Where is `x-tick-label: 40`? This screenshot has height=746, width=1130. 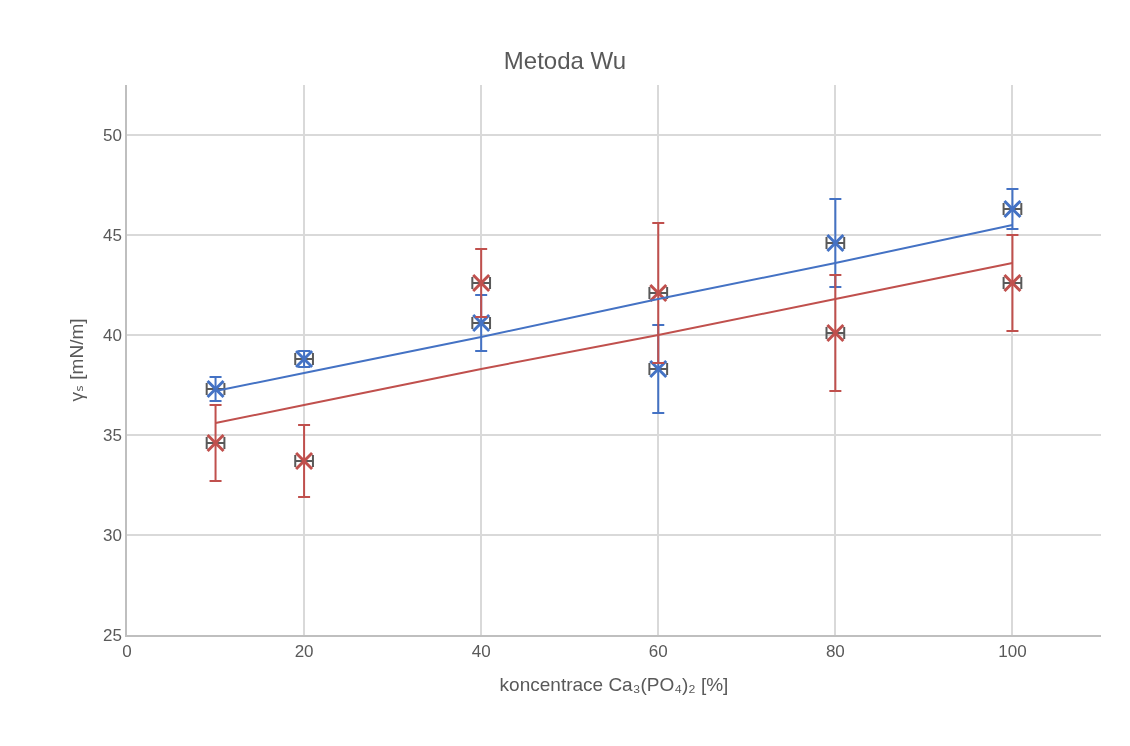
x-tick-label: 40 is located at coordinates (481, 652).